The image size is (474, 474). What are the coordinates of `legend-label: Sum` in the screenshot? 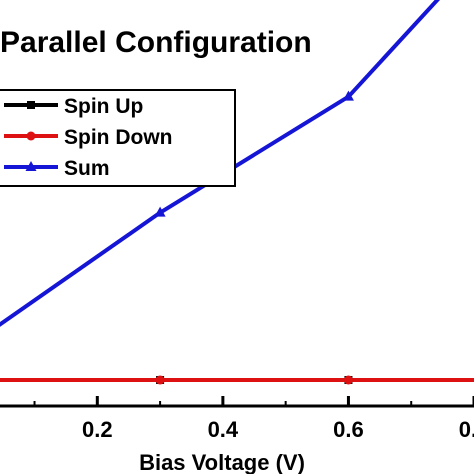 It's located at (87, 168).